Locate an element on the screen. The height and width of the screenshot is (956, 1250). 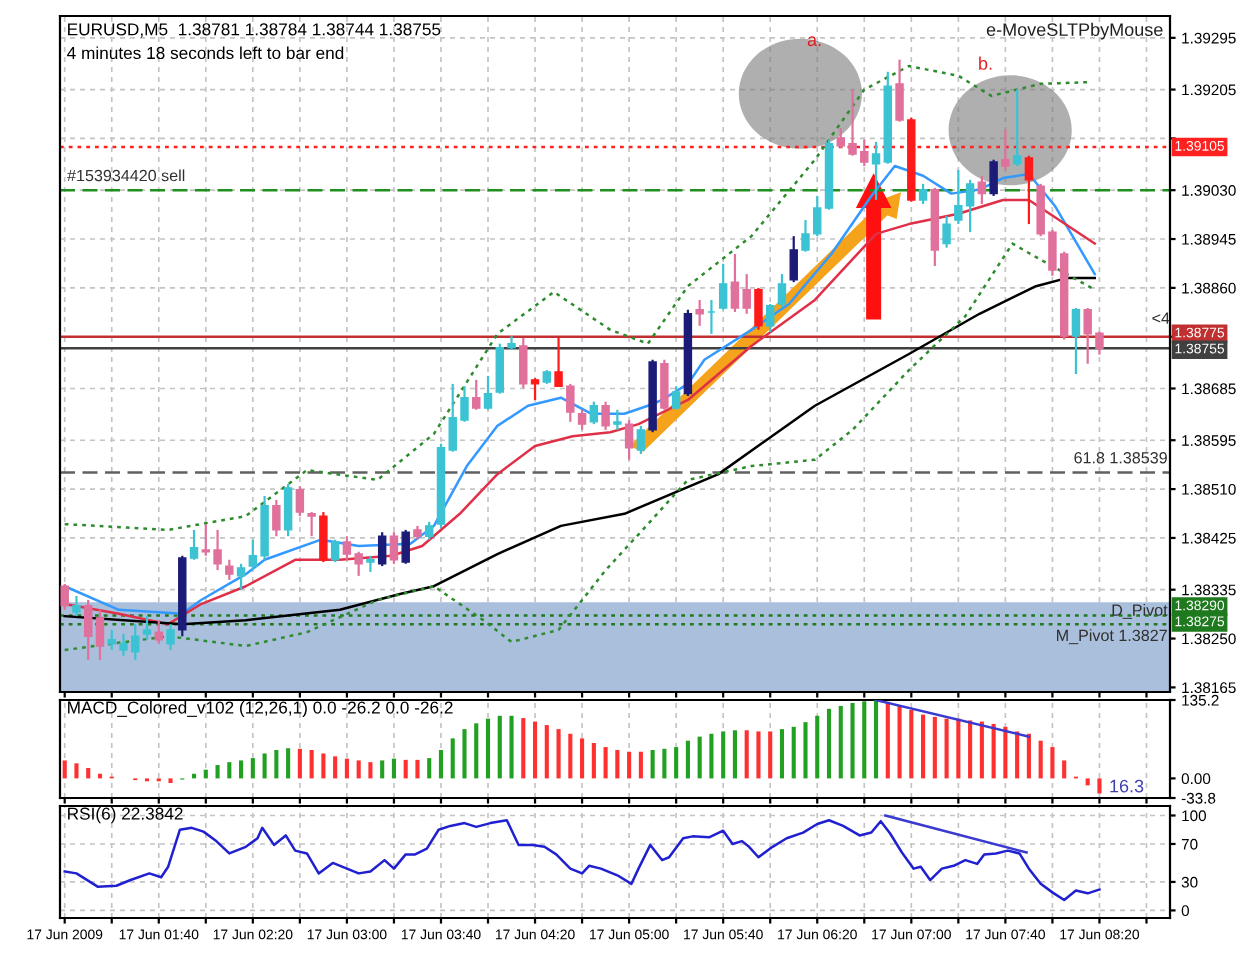
annotation: a. is located at coordinates (814, 41).